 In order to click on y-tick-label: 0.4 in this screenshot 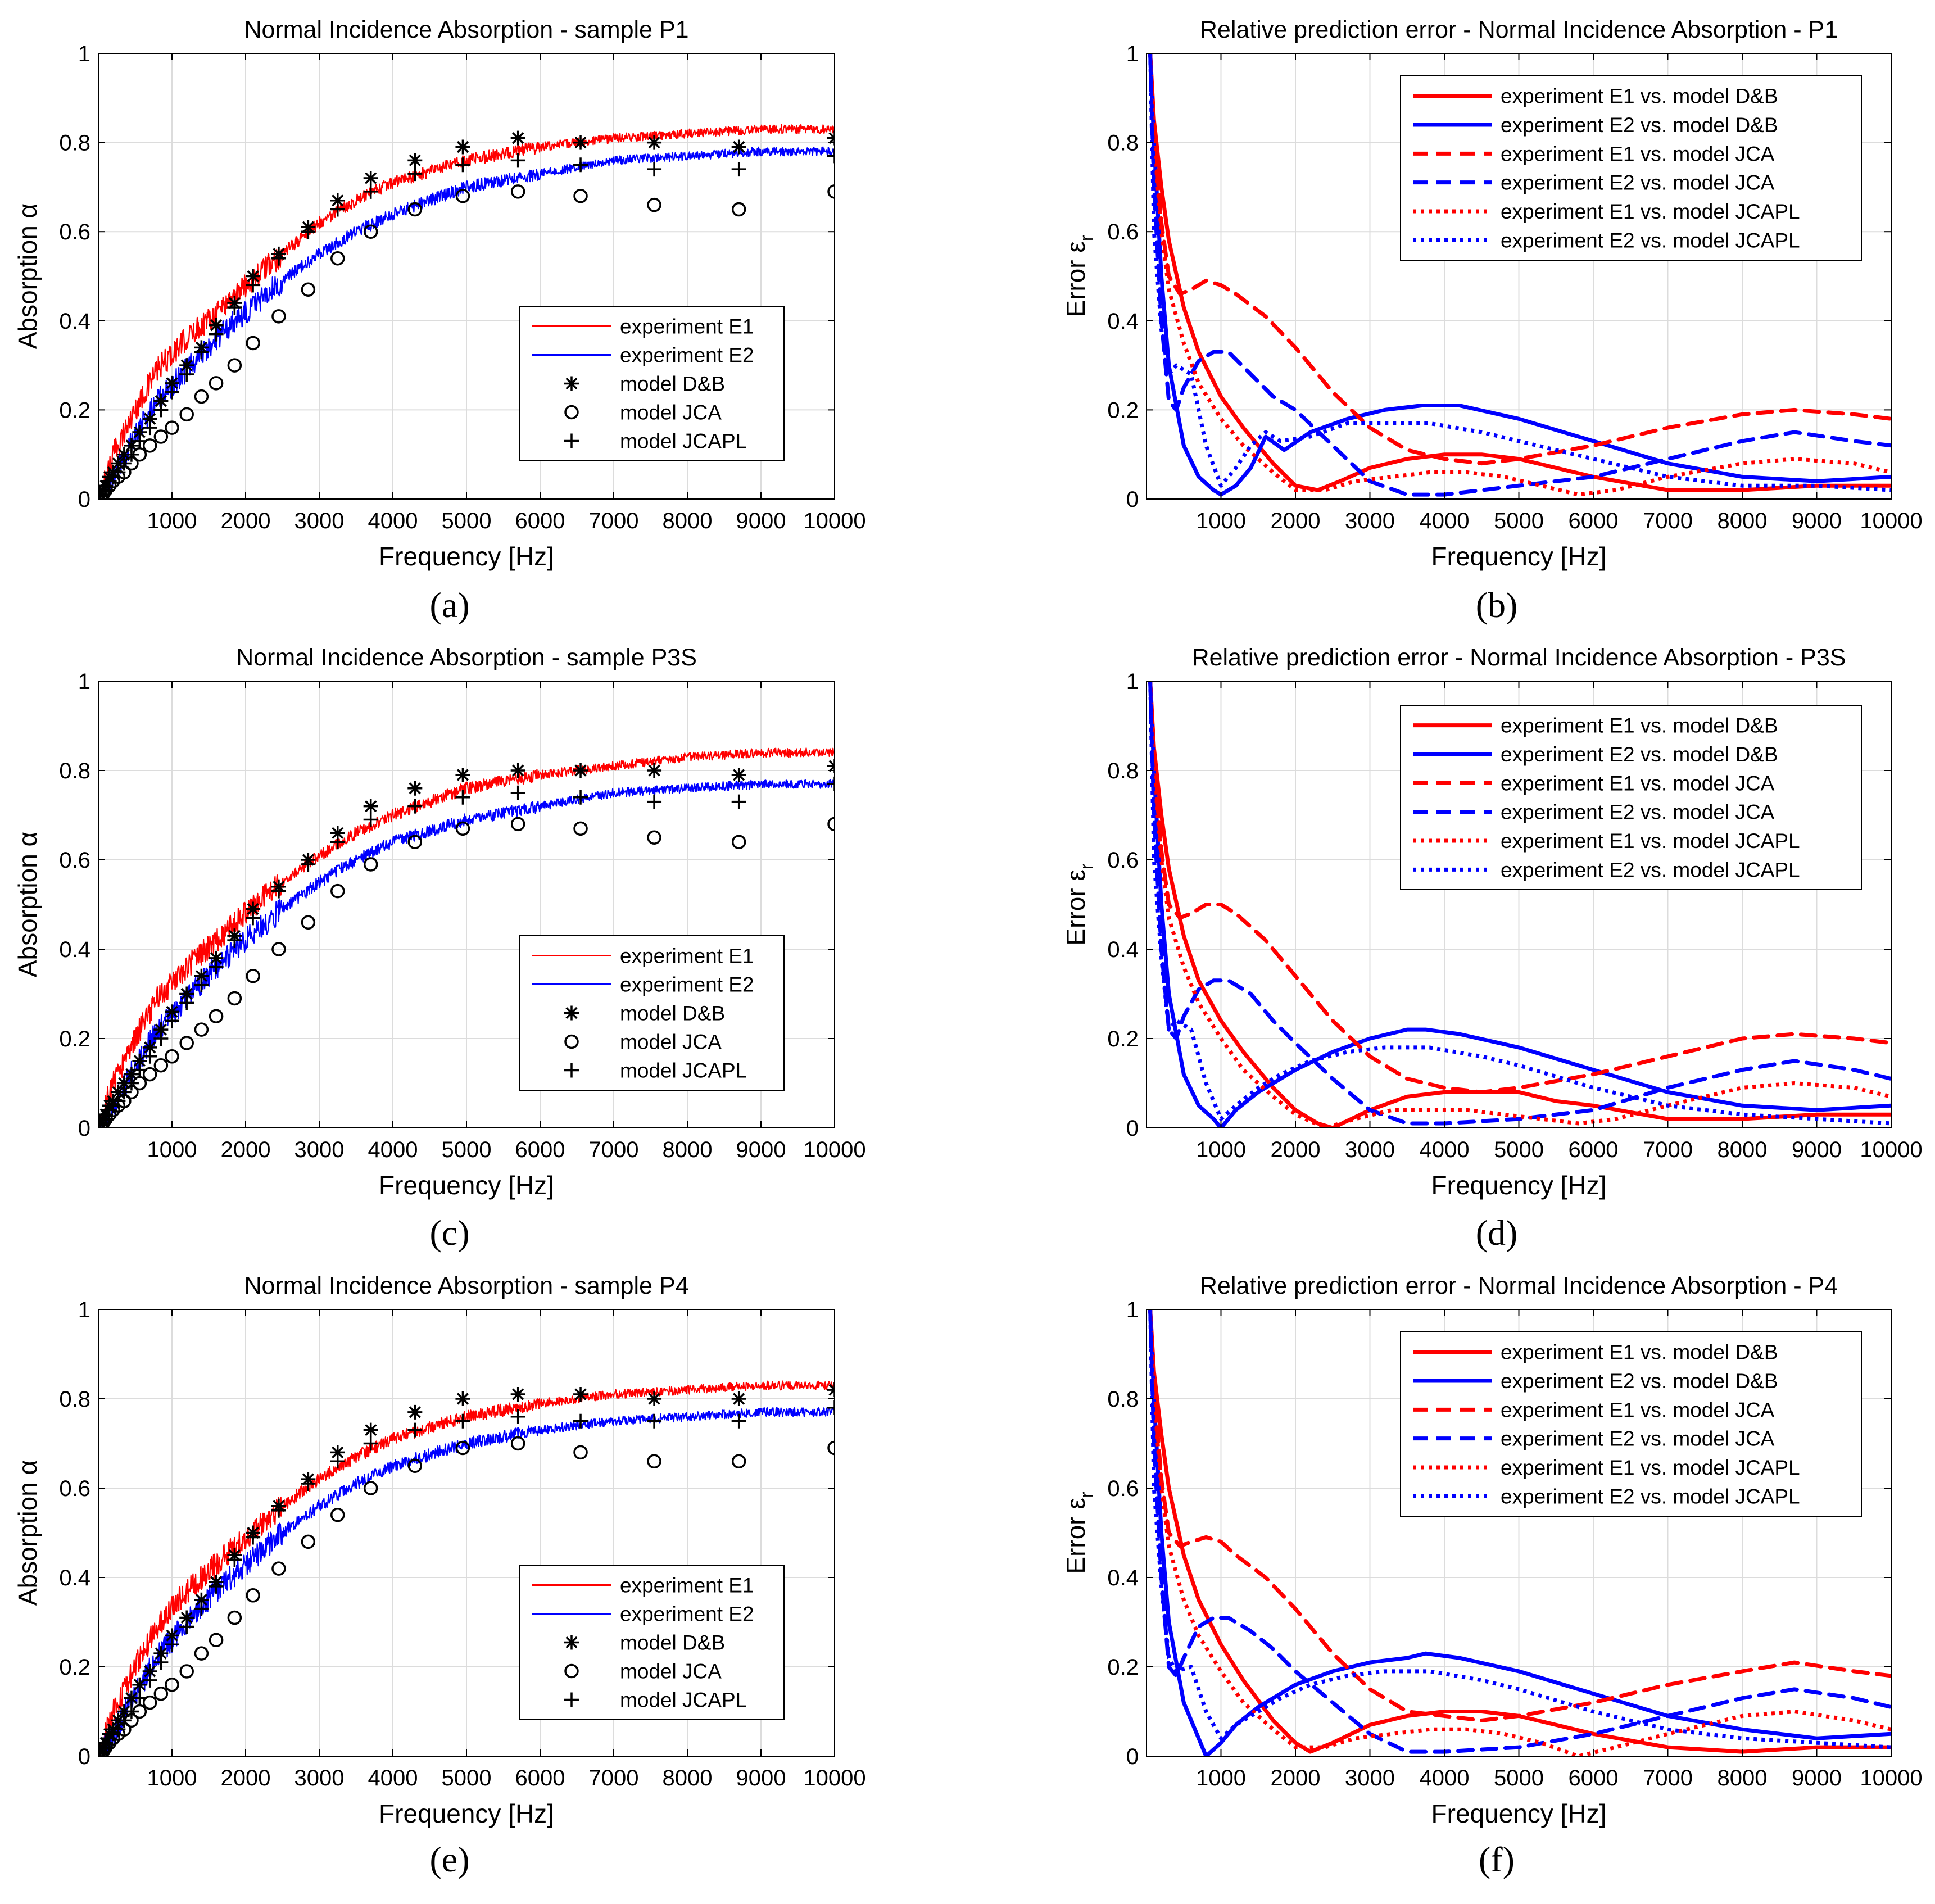, I will do `click(74, 949)`.